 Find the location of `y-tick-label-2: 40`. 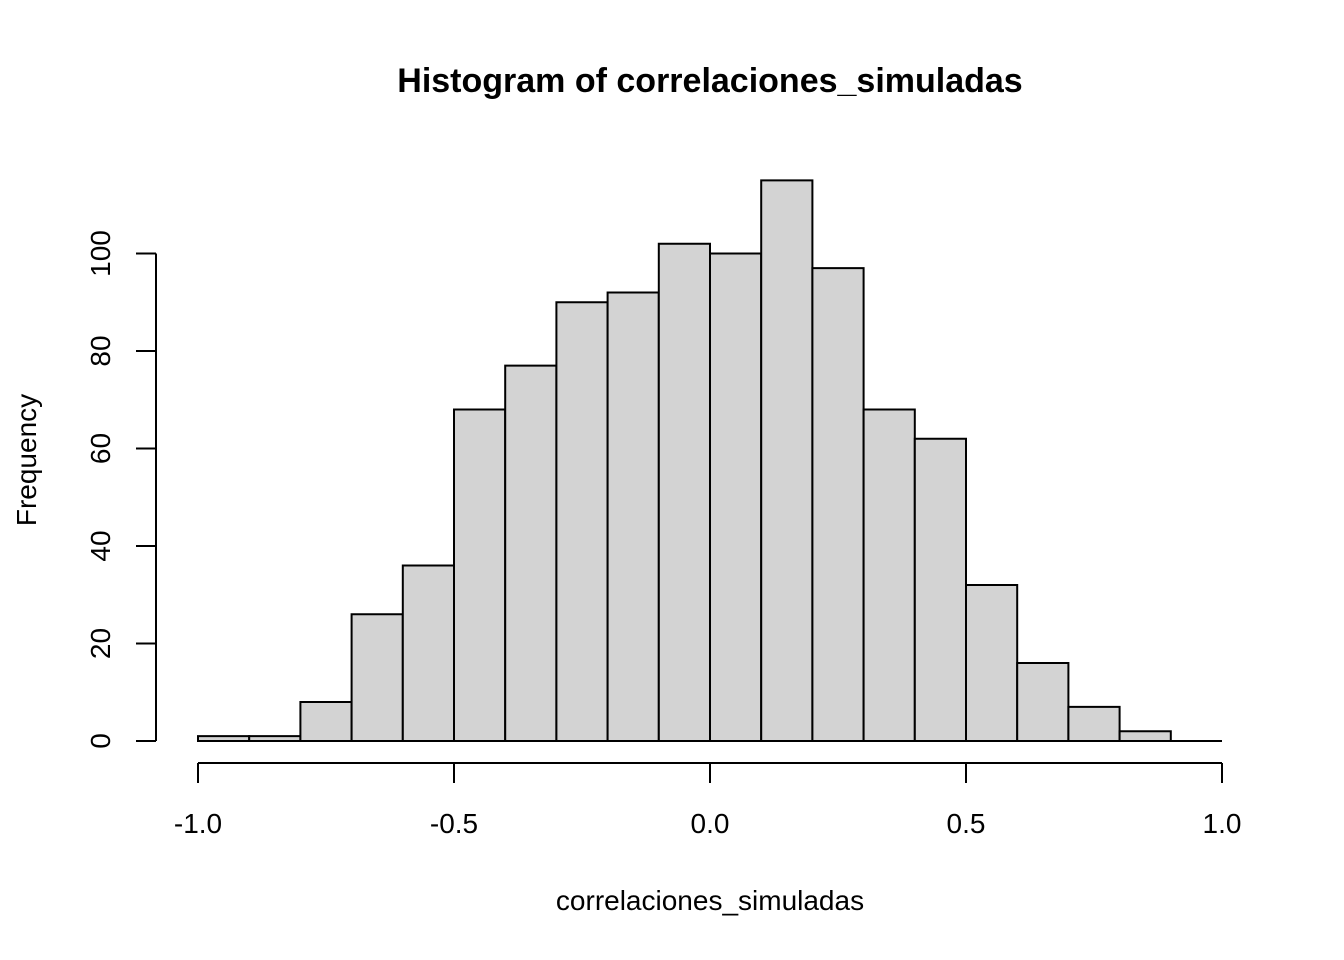

y-tick-label-2: 40 is located at coordinates (100, 545).